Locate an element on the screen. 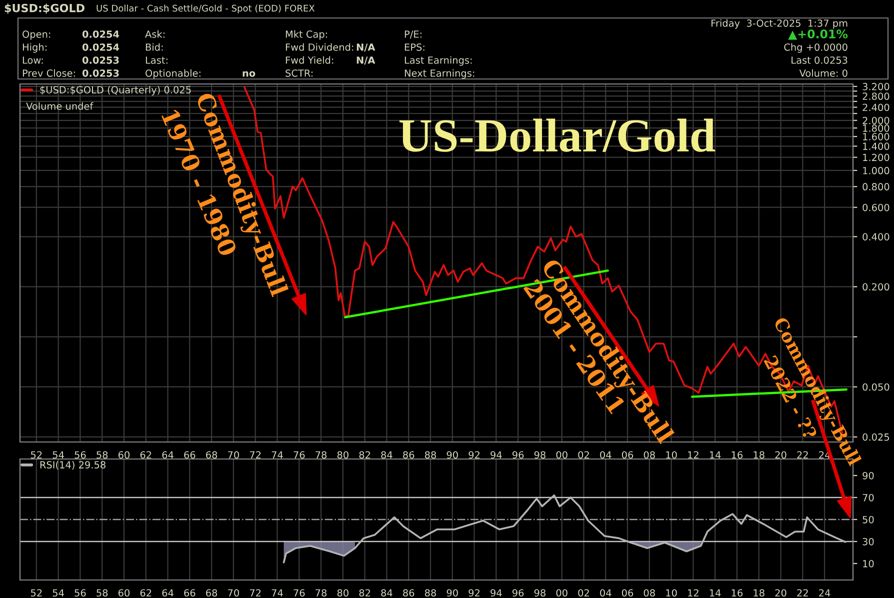  text: Last Earnings: is located at coordinates (438, 61).